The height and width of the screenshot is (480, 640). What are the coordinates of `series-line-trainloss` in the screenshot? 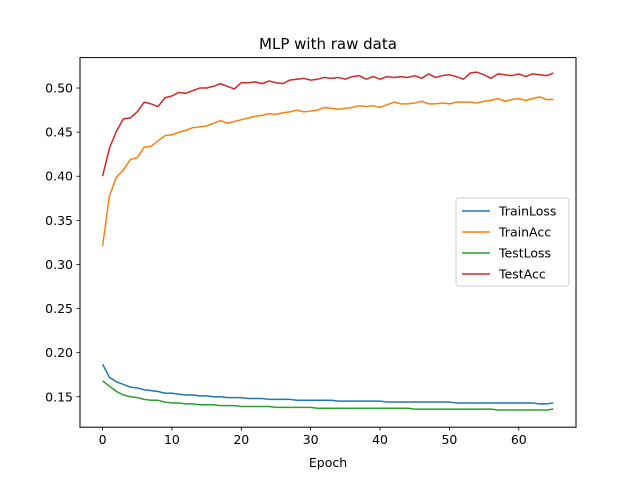 It's located at (327, 384).